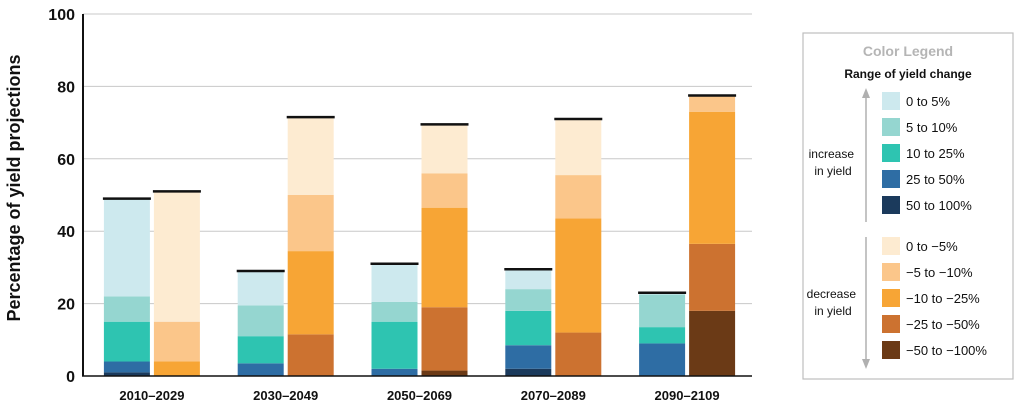  What do you see at coordinates (932, 127) in the screenshot?
I see `legend-label: 5 to 10%` at bounding box center [932, 127].